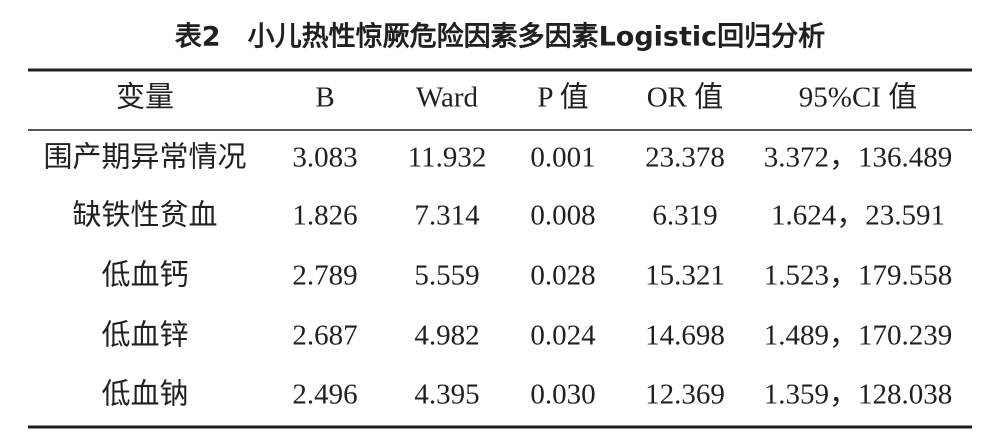  Describe the element at coordinates (446, 395) in the screenshot. I see `cell: 4.395` at that location.